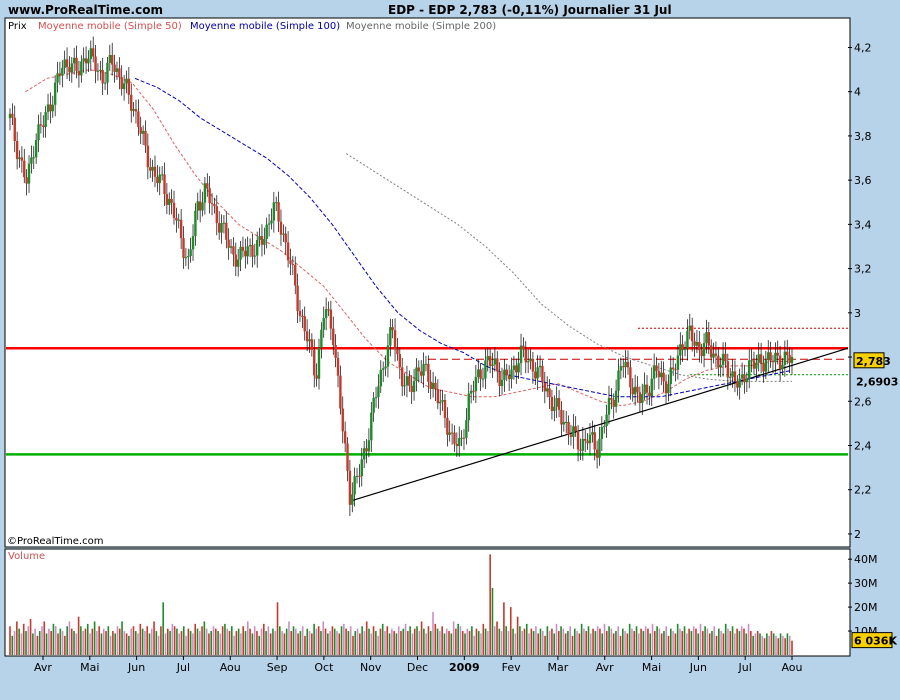 Image resolution: width=900 pixels, height=700 pixels. Describe the element at coordinates (558, 667) in the screenshot. I see `x-tick-label: Mar` at that location.